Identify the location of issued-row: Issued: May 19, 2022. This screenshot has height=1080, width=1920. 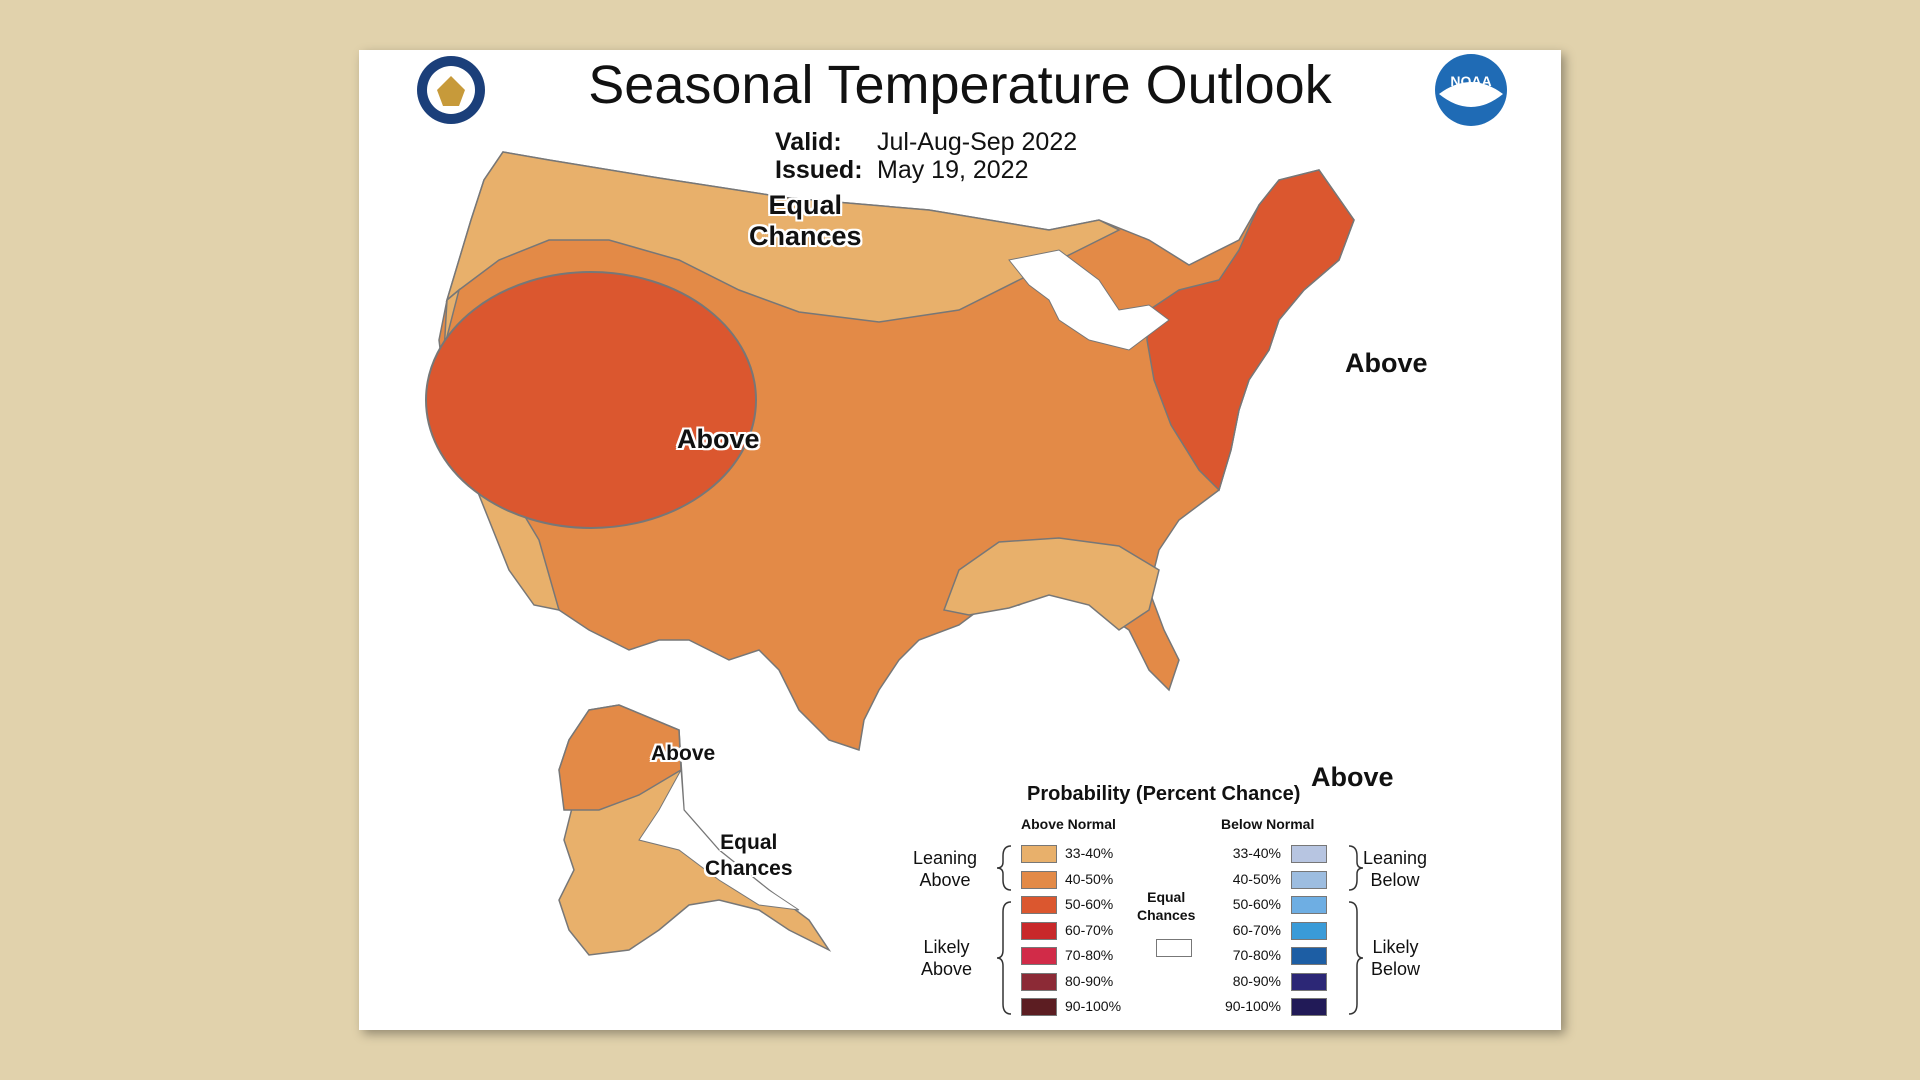
(902, 170).